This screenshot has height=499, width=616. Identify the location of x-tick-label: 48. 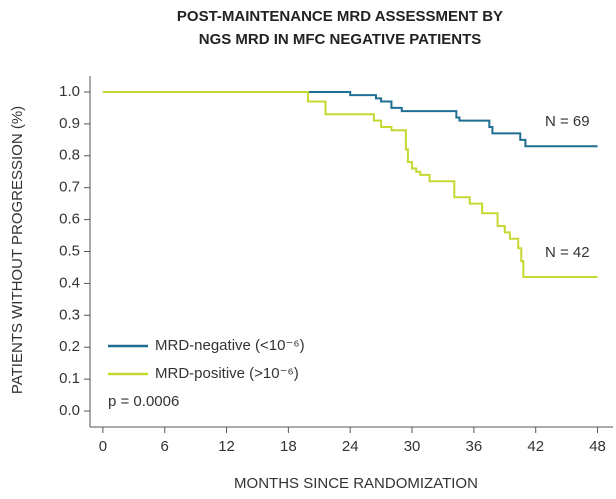
(597, 446).